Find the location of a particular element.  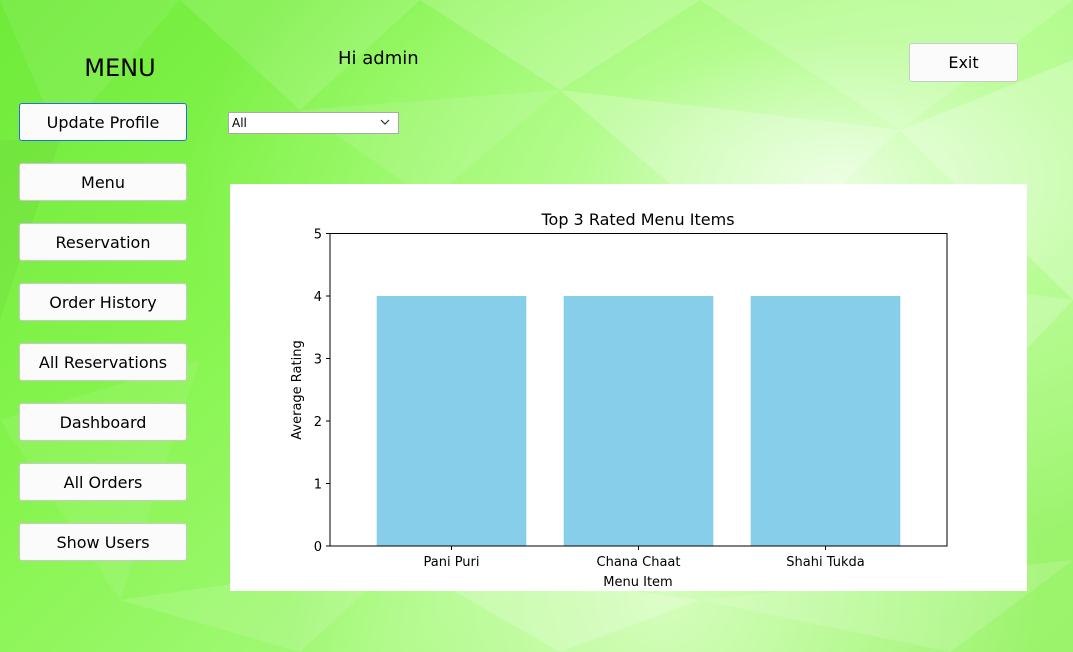

menu-button: Menu is located at coordinates (103, 182).